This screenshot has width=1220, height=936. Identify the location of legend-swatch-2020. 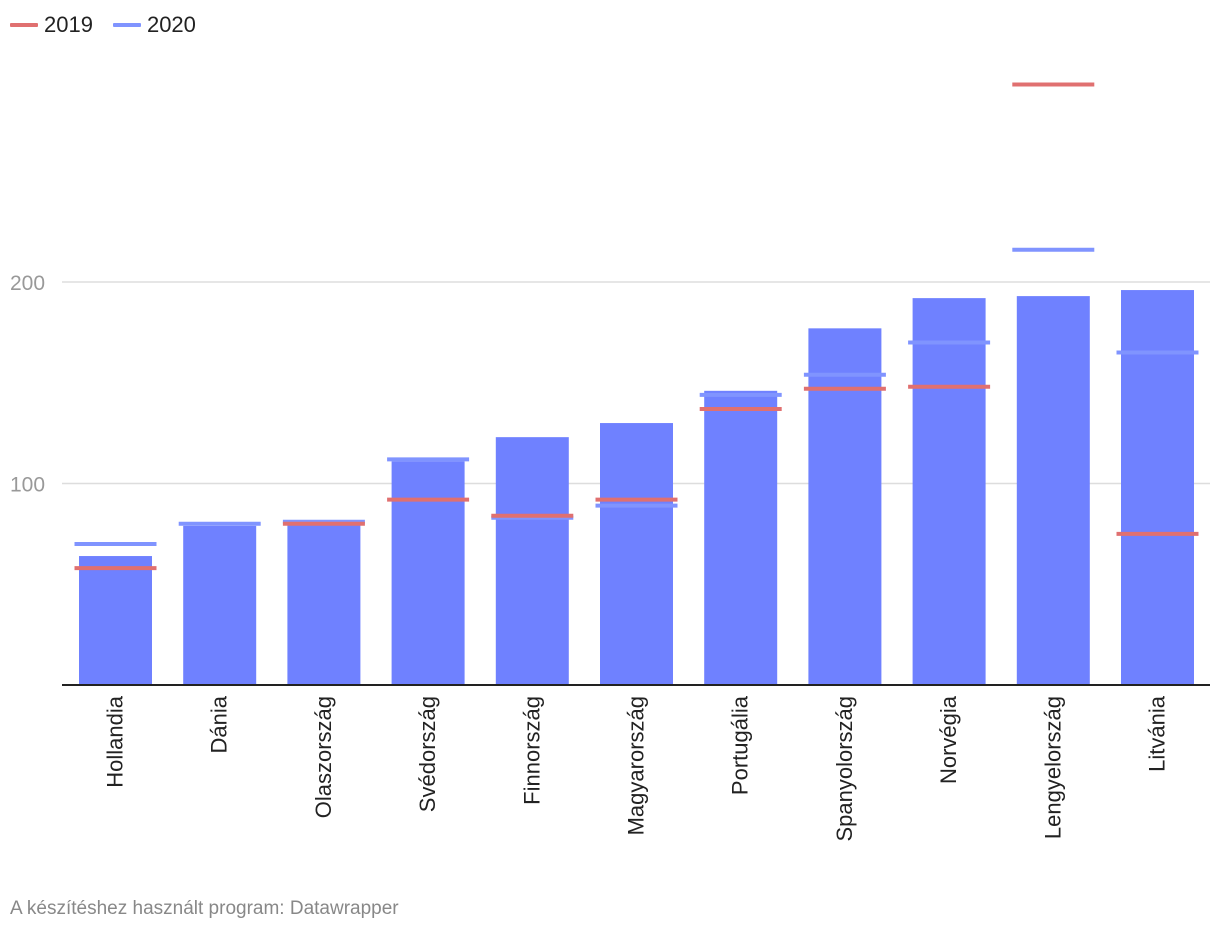
(126, 25).